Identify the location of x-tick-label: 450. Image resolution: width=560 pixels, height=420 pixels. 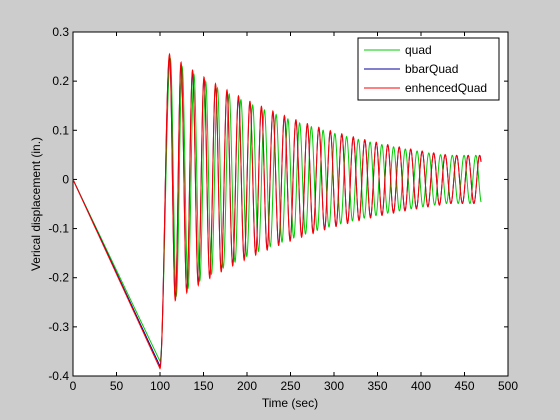
(464, 386).